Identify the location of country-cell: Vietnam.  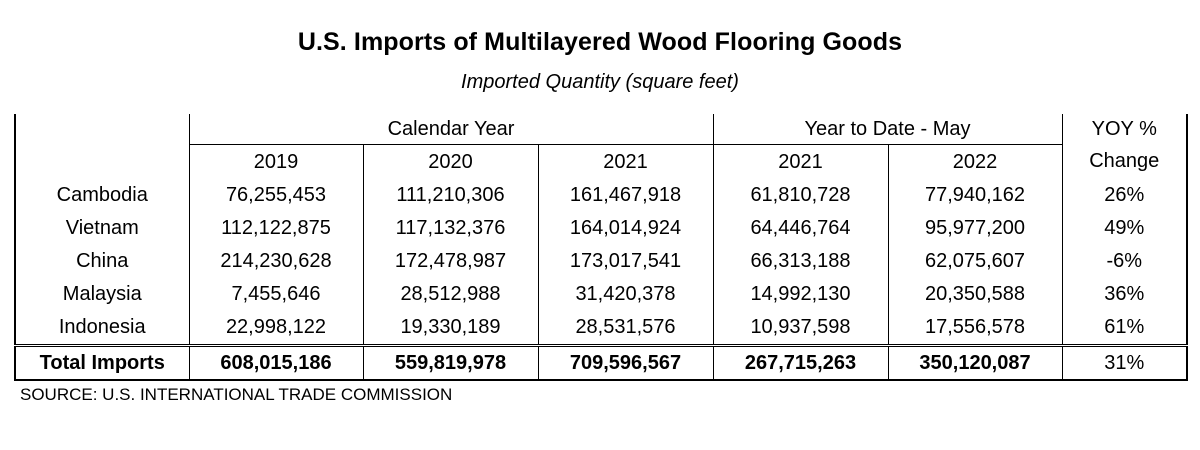
(102, 228).